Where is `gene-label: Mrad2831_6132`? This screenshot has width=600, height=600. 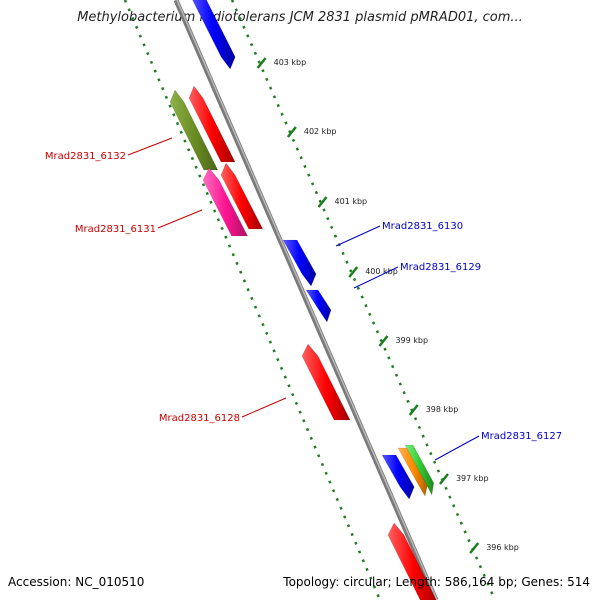 gene-label: Mrad2831_6132 is located at coordinates (85, 156).